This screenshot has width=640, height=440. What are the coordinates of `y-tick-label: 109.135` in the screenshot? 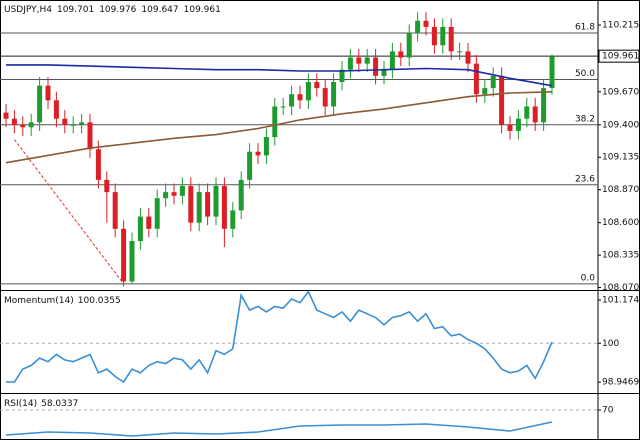 It's located at (620, 158).